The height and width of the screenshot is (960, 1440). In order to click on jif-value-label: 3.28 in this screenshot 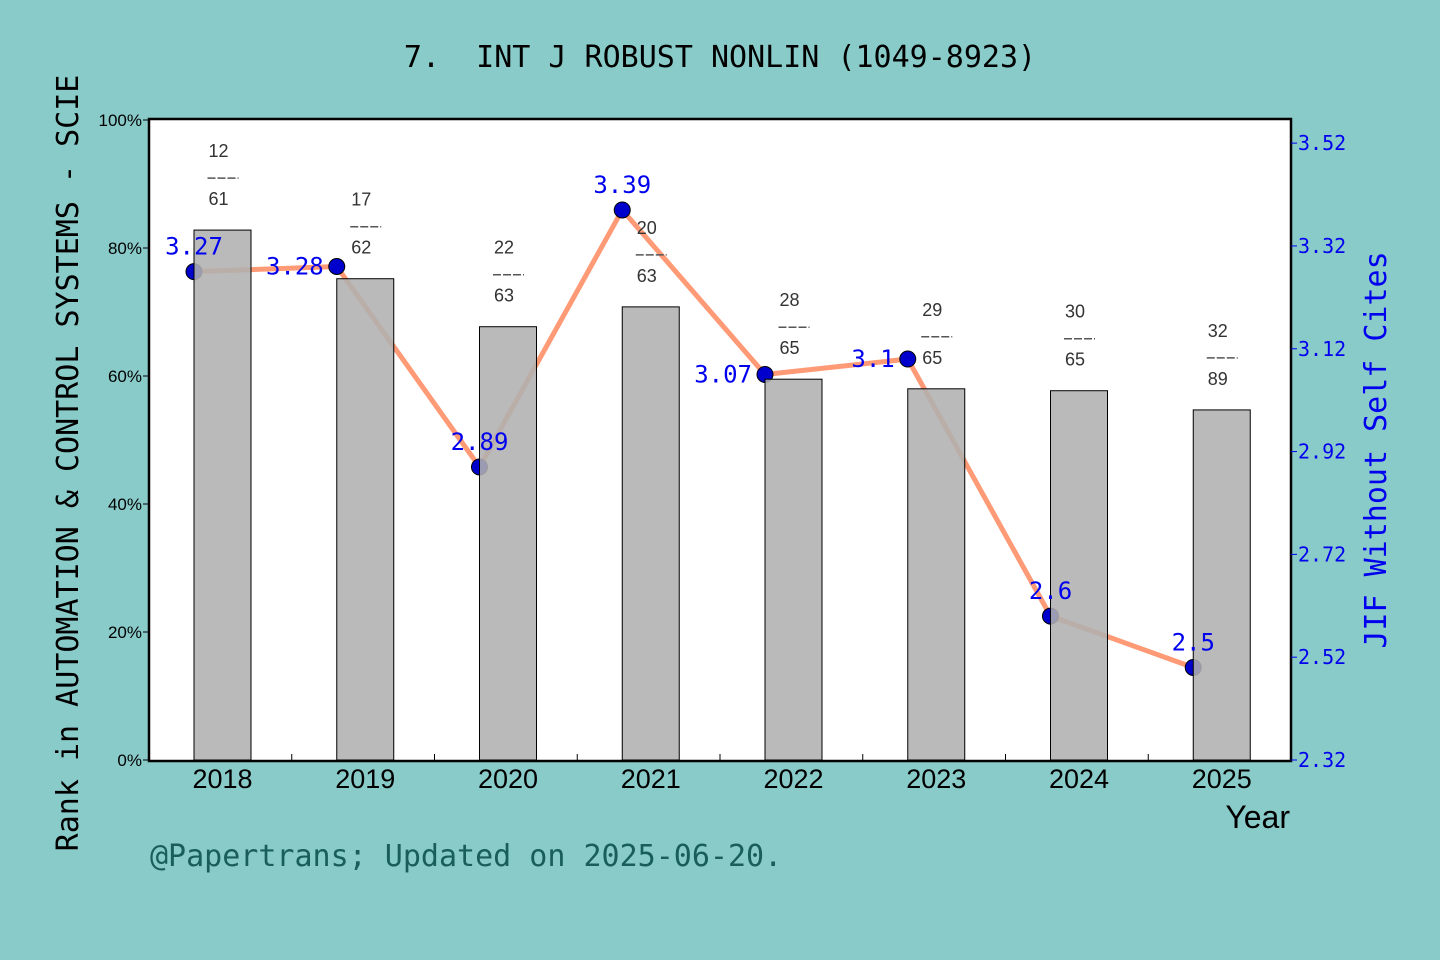, I will do `click(295, 267)`.